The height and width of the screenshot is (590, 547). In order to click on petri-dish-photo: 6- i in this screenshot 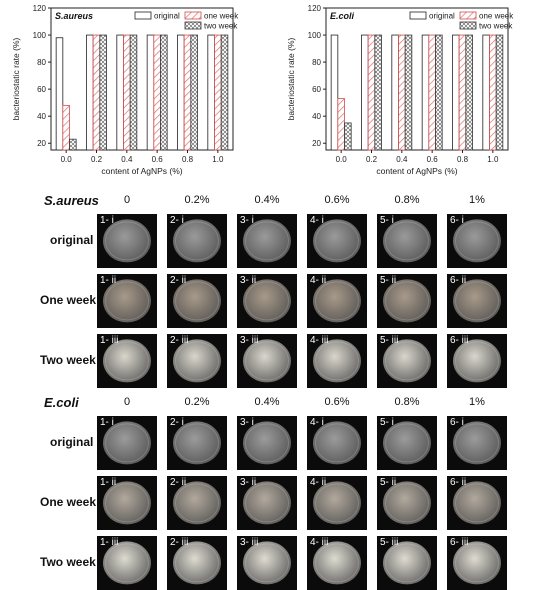, I will do `click(477, 241)`.